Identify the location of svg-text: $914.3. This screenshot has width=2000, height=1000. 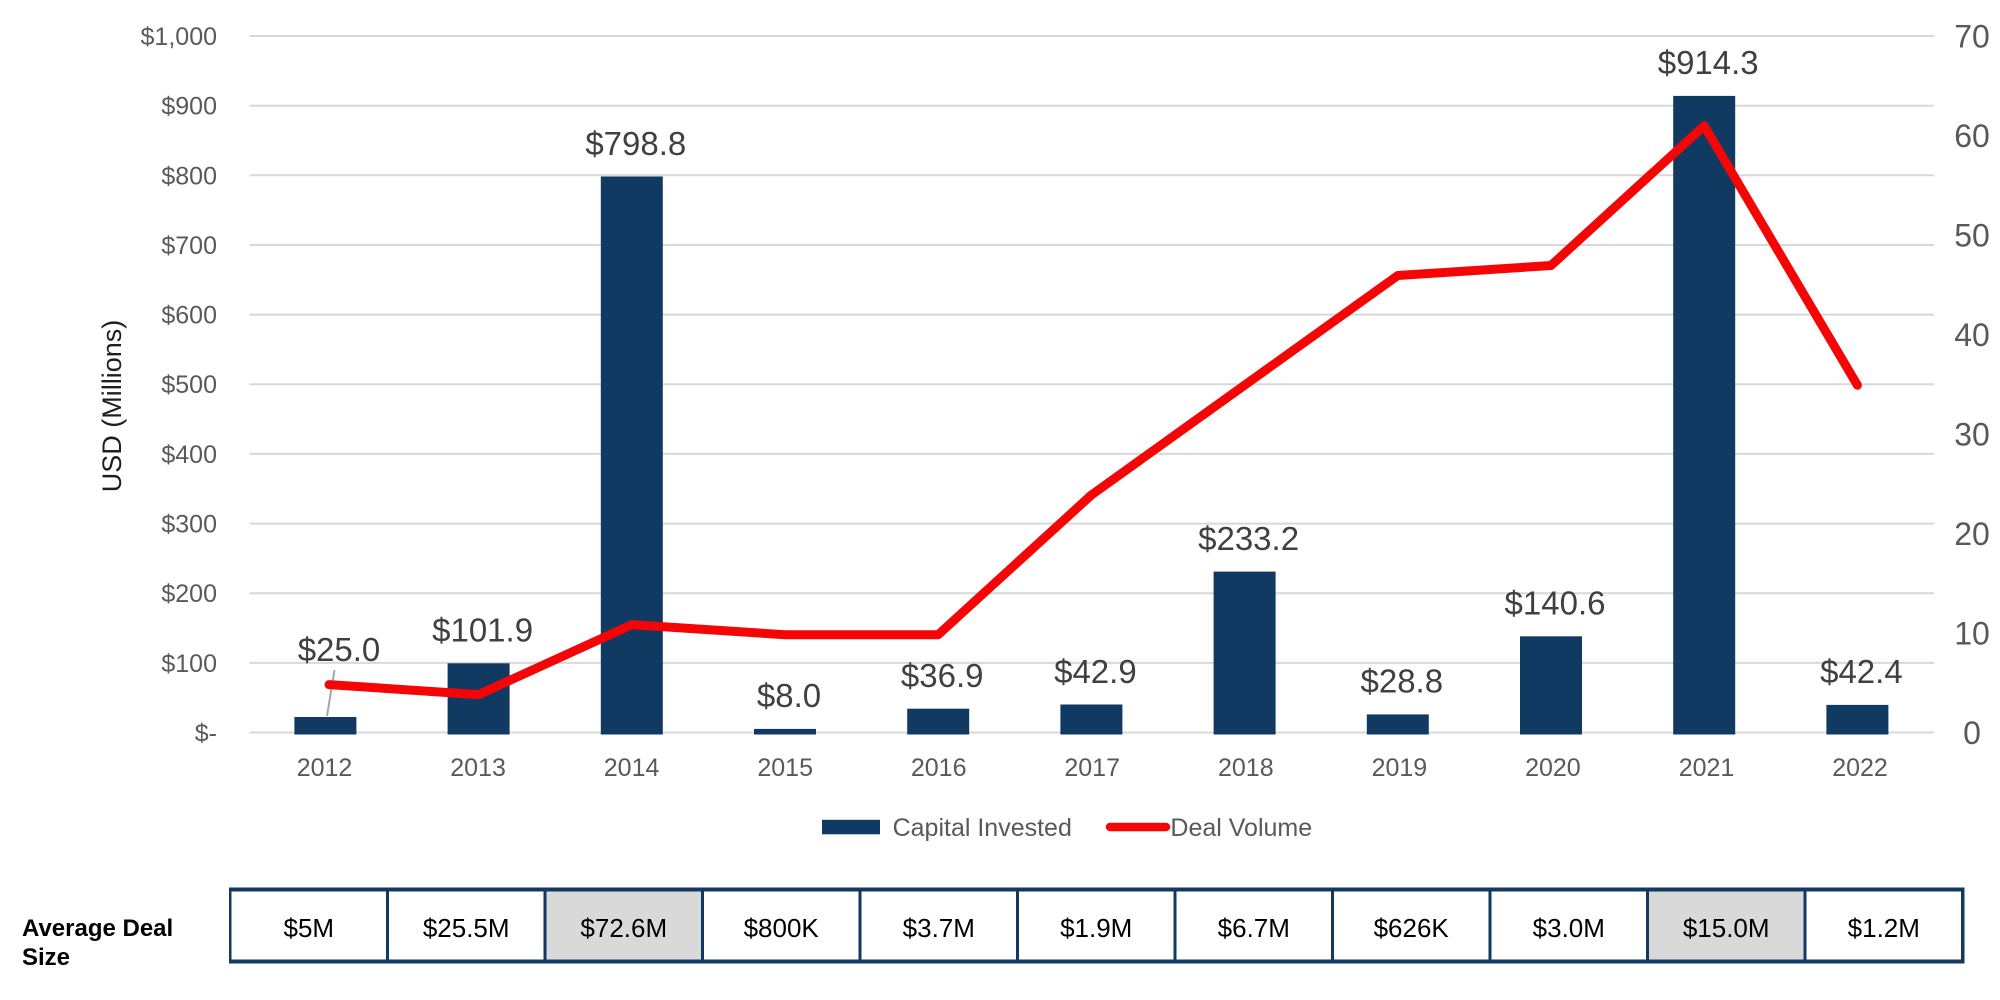
(1708, 62).